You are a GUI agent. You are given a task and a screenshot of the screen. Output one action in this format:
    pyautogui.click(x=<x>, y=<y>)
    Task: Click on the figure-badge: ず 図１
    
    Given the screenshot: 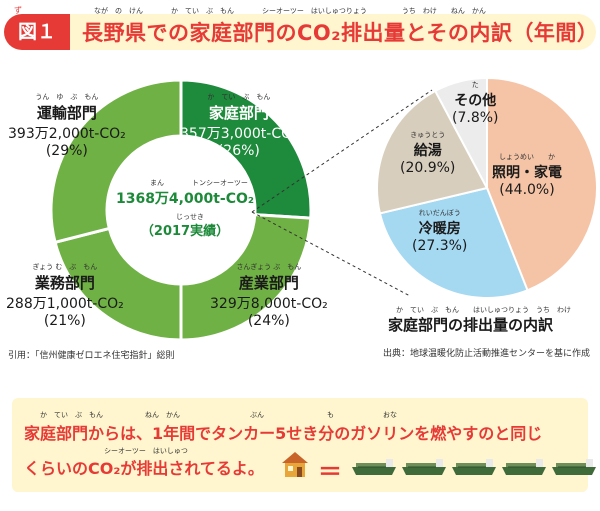 What is the action you would take?
    pyautogui.click(x=37, y=28)
    